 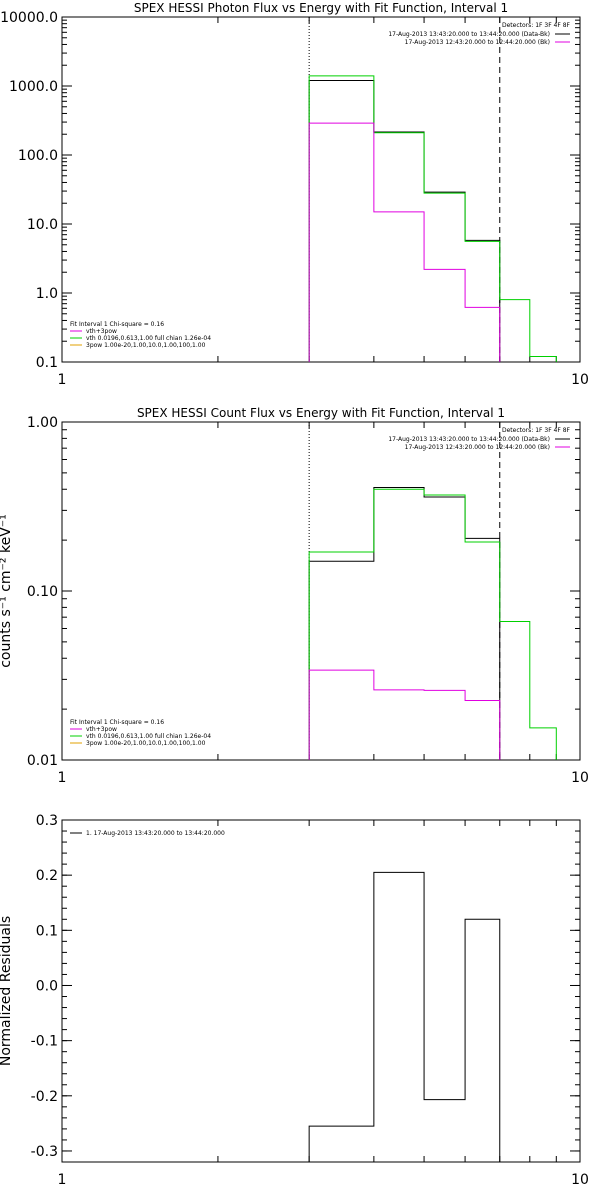 What do you see at coordinates (7, 591) in the screenshot?
I see `y-axis-label: counts s⁻¹ cm⁻² keV⁻¹` at bounding box center [7, 591].